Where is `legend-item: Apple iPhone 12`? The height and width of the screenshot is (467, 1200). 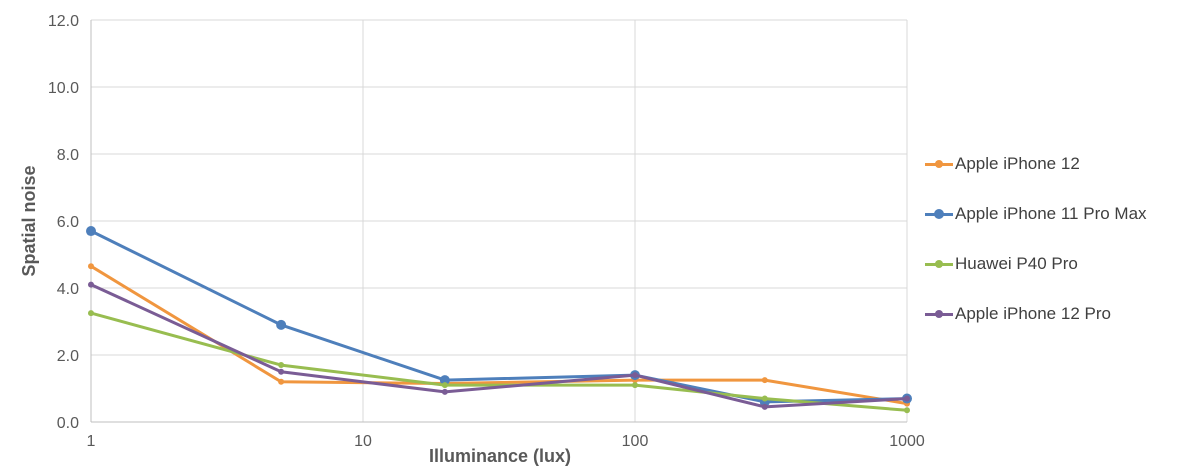 legend-item: Apple iPhone 12 is located at coordinates (1062, 164).